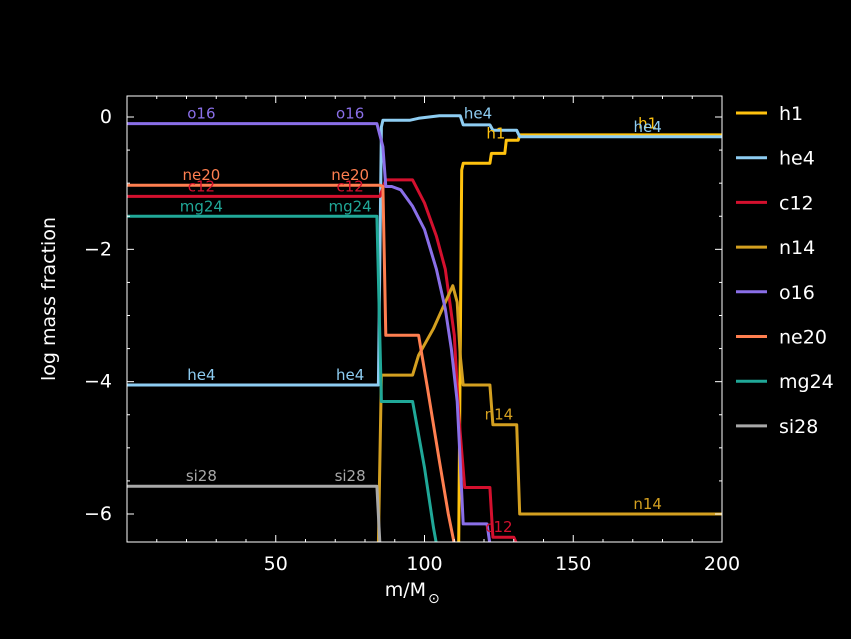  Describe the element at coordinates (434, 599) in the screenshot. I see `x-axis-label-subscript: ⊙` at that location.